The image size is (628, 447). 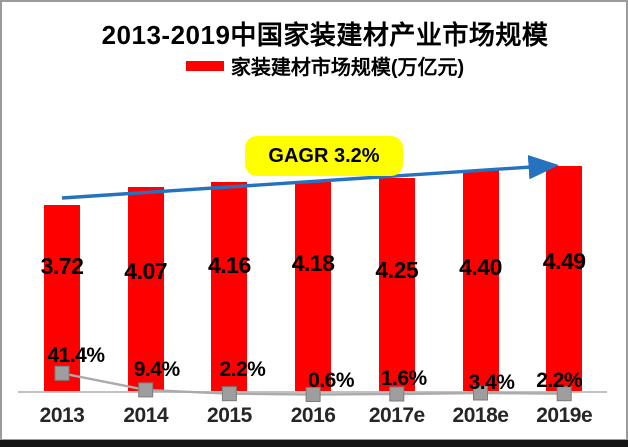 I want to click on growth-rate-label-2017e: 1.6%, so click(x=403, y=378).